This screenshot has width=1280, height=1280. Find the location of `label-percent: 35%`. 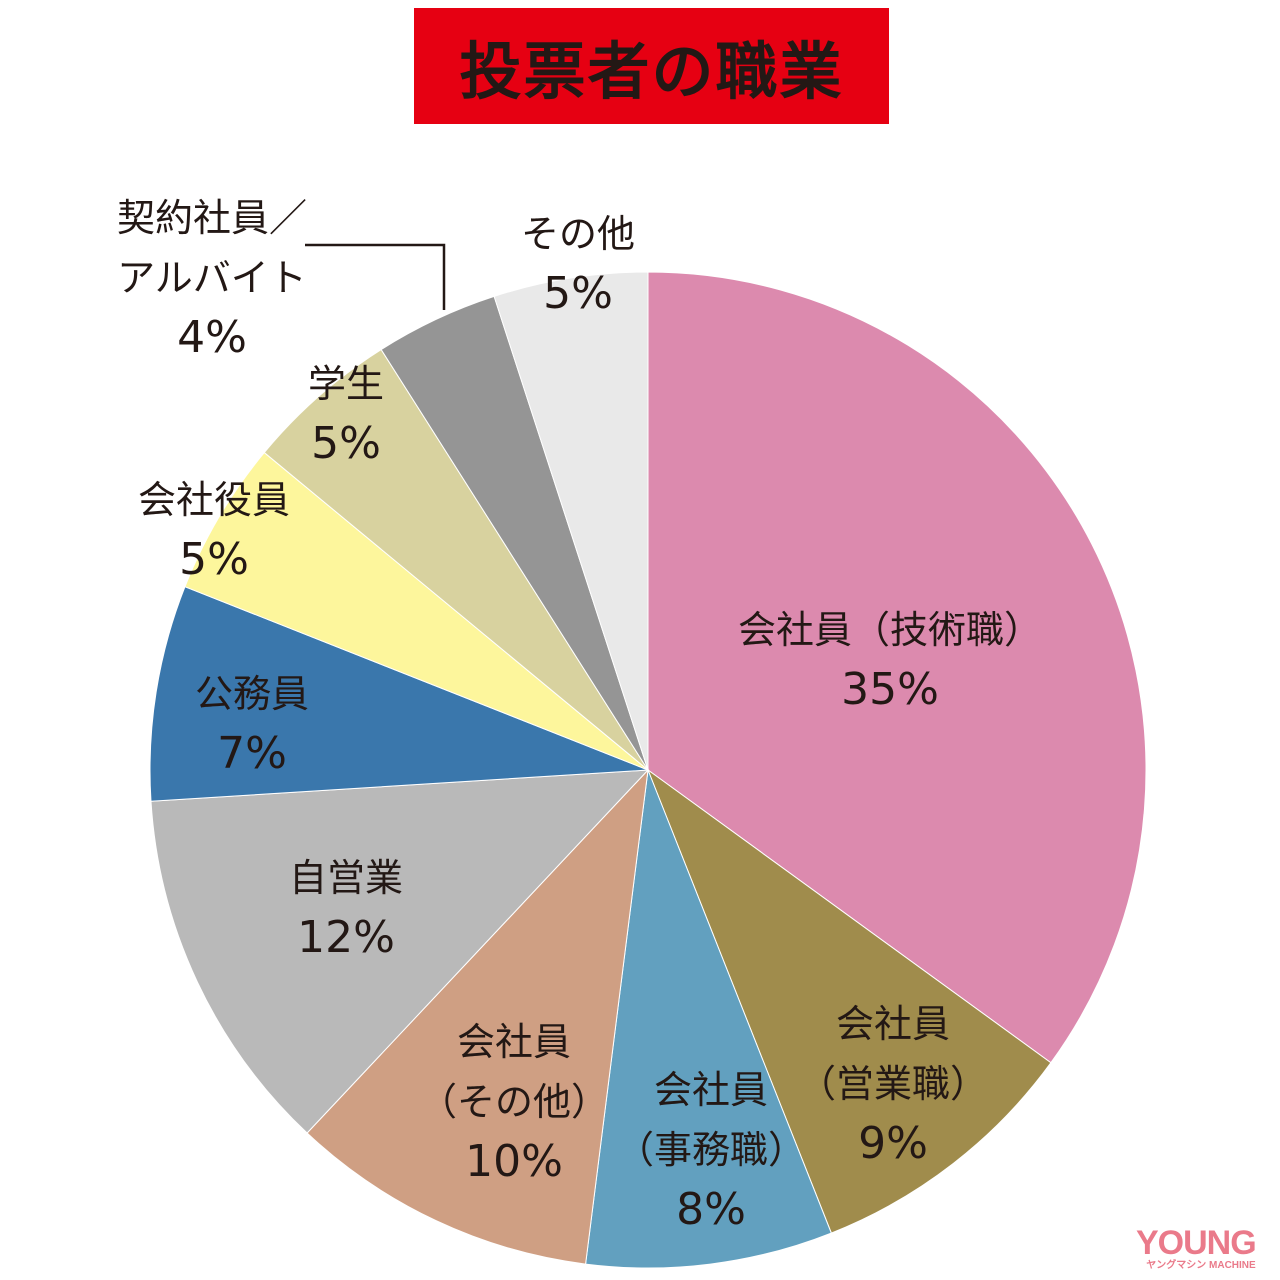

label-percent: 35% is located at coordinates (890, 689).